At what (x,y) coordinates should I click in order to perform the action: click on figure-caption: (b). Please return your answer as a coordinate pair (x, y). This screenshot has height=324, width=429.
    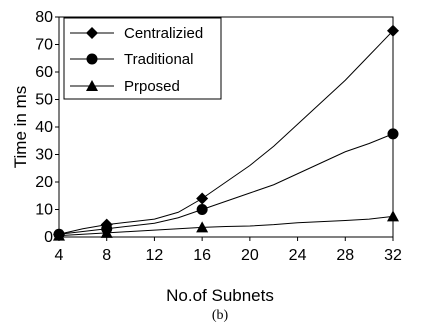
    Looking at the image, I should click on (220, 315).